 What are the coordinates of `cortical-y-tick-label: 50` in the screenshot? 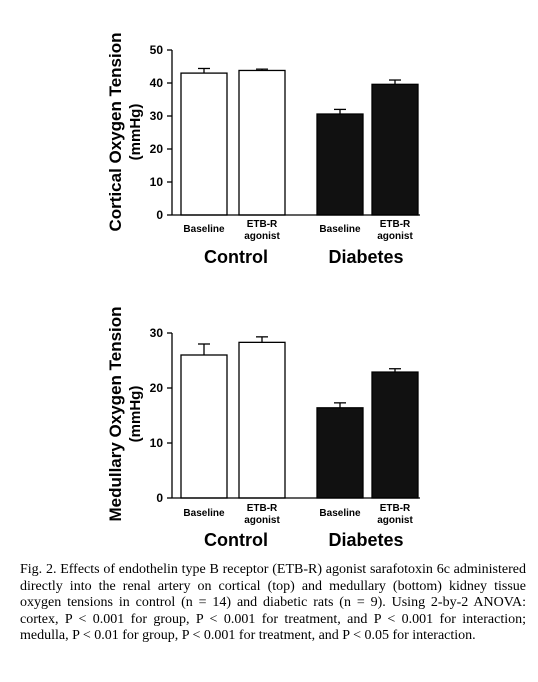 It's located at (157, 50).